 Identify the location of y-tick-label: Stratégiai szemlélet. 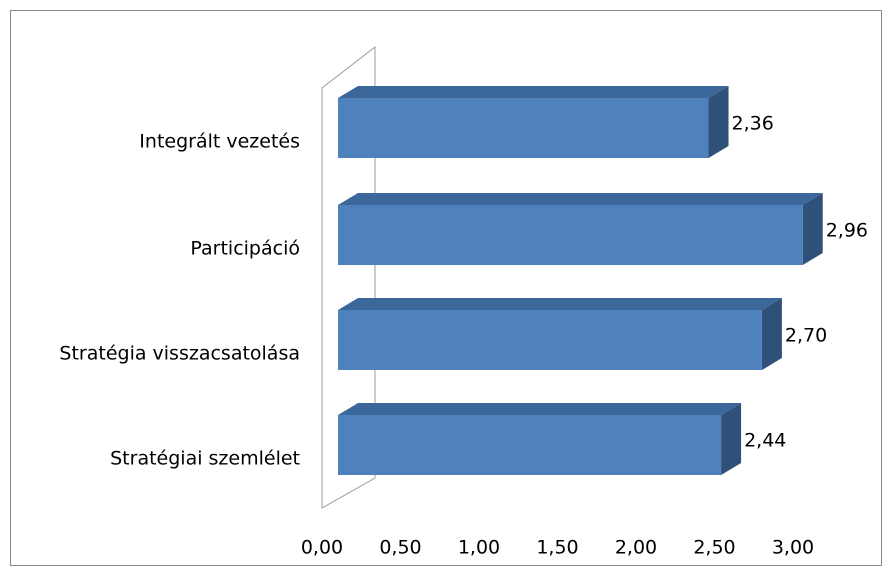
(205, 459).